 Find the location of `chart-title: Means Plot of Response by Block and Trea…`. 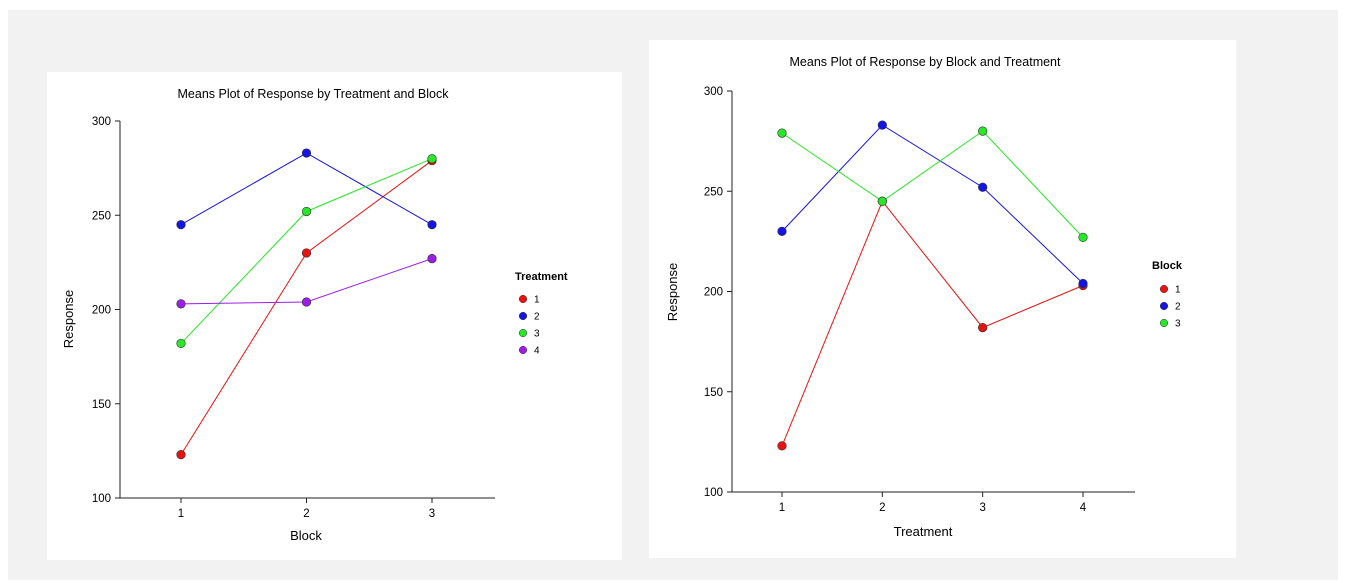

chart-title: Means Plot of Response by Block and Trea… is located at coordinates (926, 62).